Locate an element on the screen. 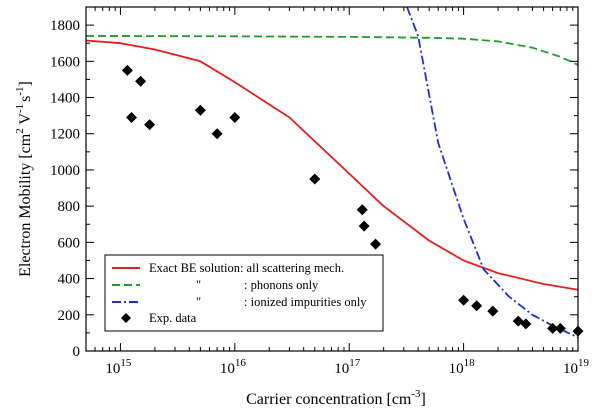  y-tick-label: 1800 is located at coordinates (65, 26).